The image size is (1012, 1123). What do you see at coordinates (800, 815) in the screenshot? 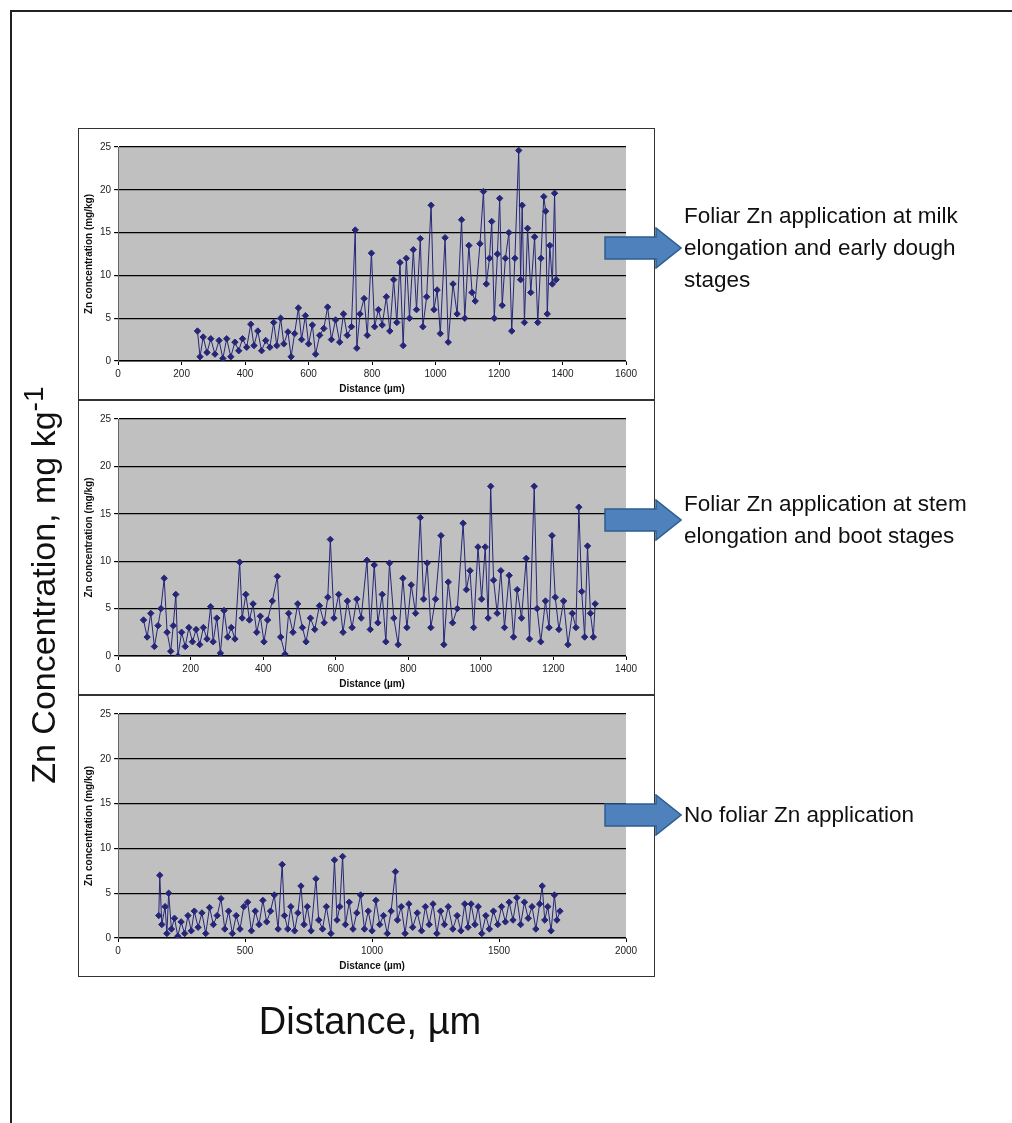
I see `text: No foliar Zn application` at bounding box center [800, 815].